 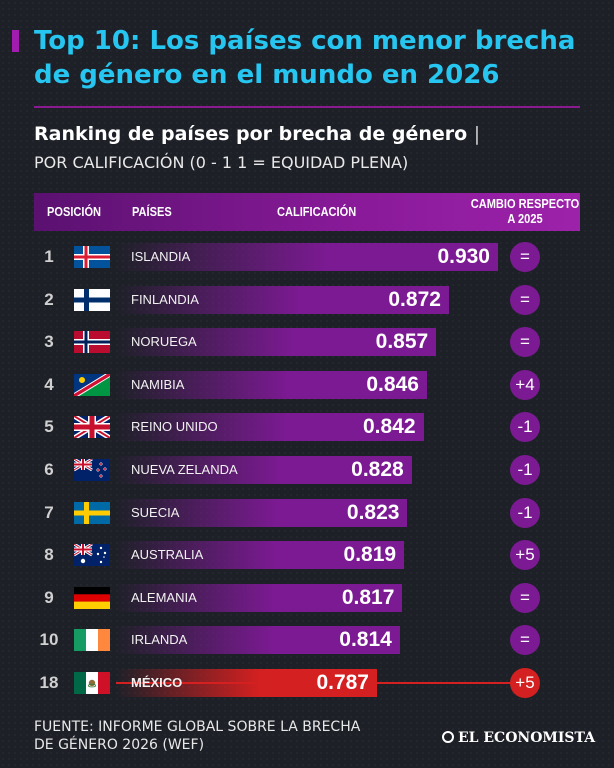 I want to click on rank-label: 3, so click(x=49, y=342).